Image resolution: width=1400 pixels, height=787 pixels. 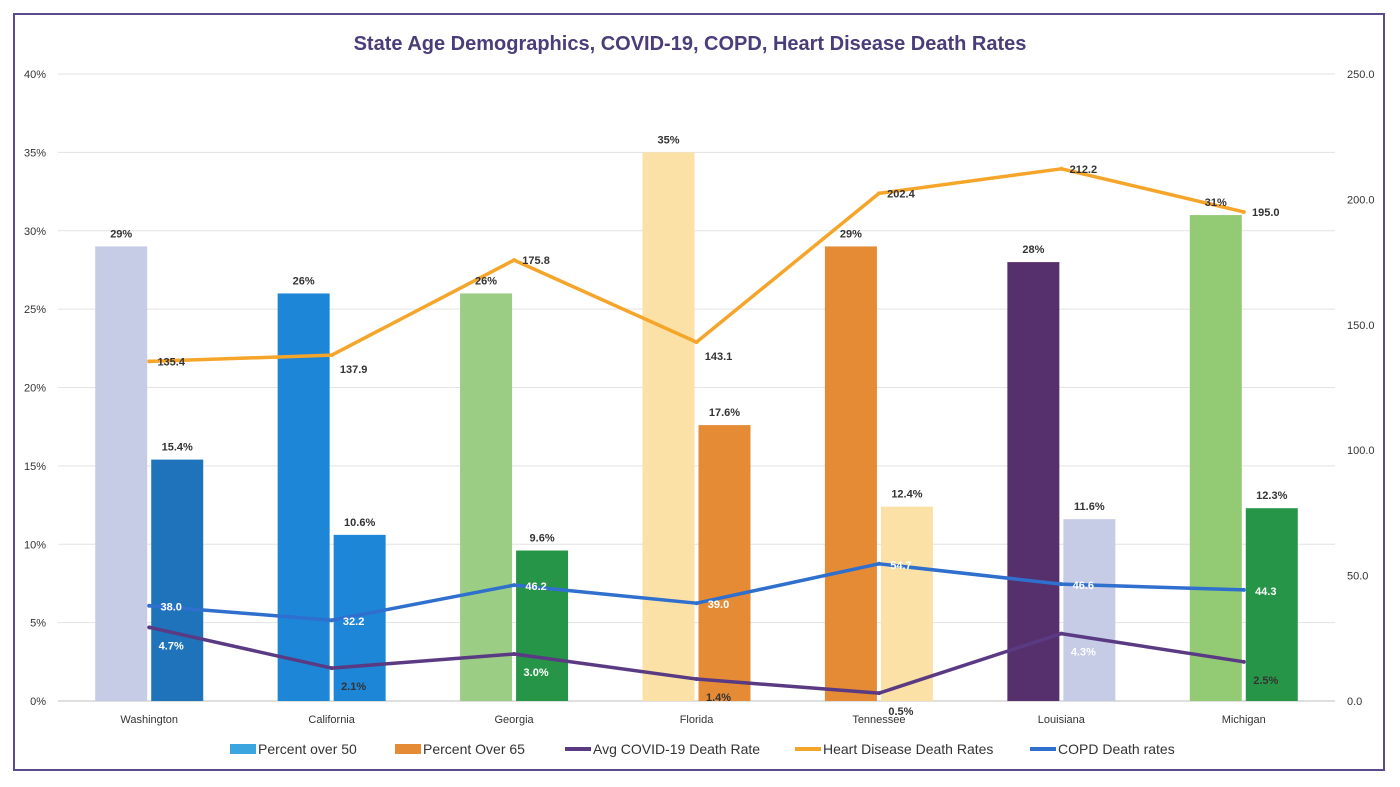 What do you see at coordinates (307, 749) in the screenshot?
I see `legend-label: Percent over 50` at bounding box center [307, 749].